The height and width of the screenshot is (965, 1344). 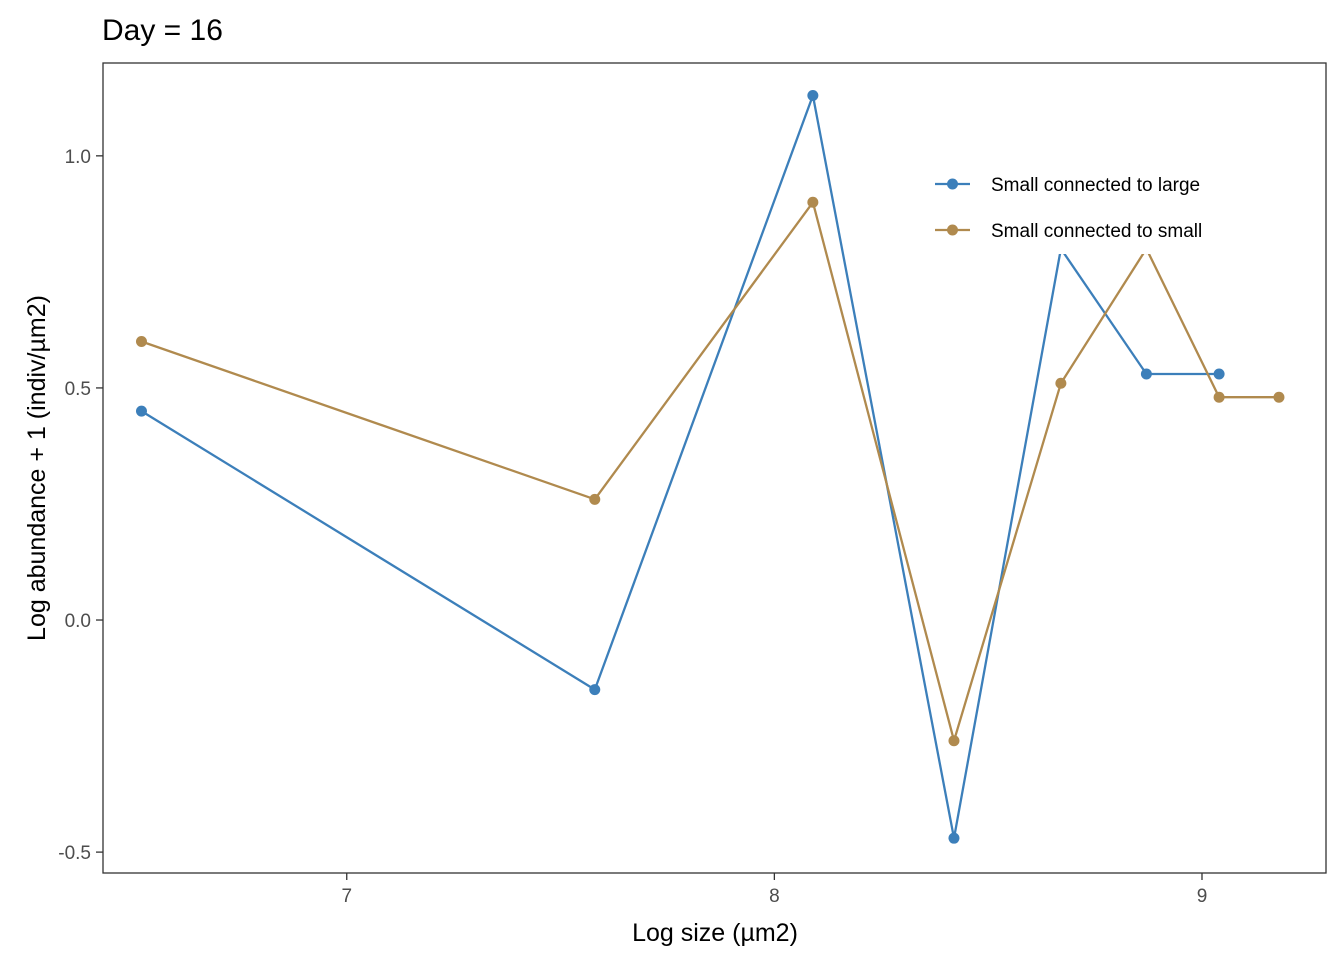 What do you see at coordinates (80, 505) in the screenshot?
I see `y-axis-ticks: -0.5 0.0 0.5 1.0` at bounding box center [80, 505].